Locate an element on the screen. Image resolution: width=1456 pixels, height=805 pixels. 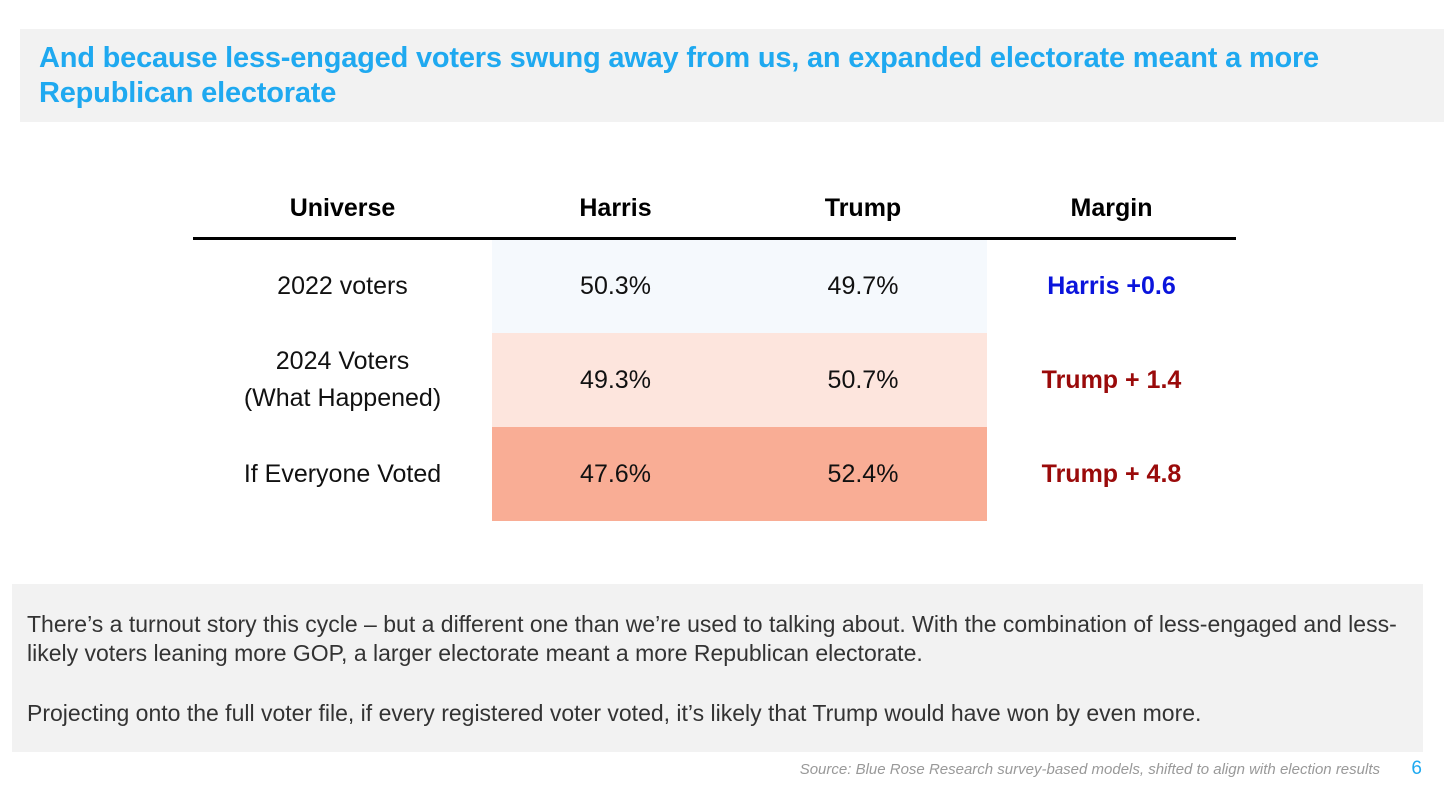
universe-cell: 2022 voters is located at coordinates (342, 286).